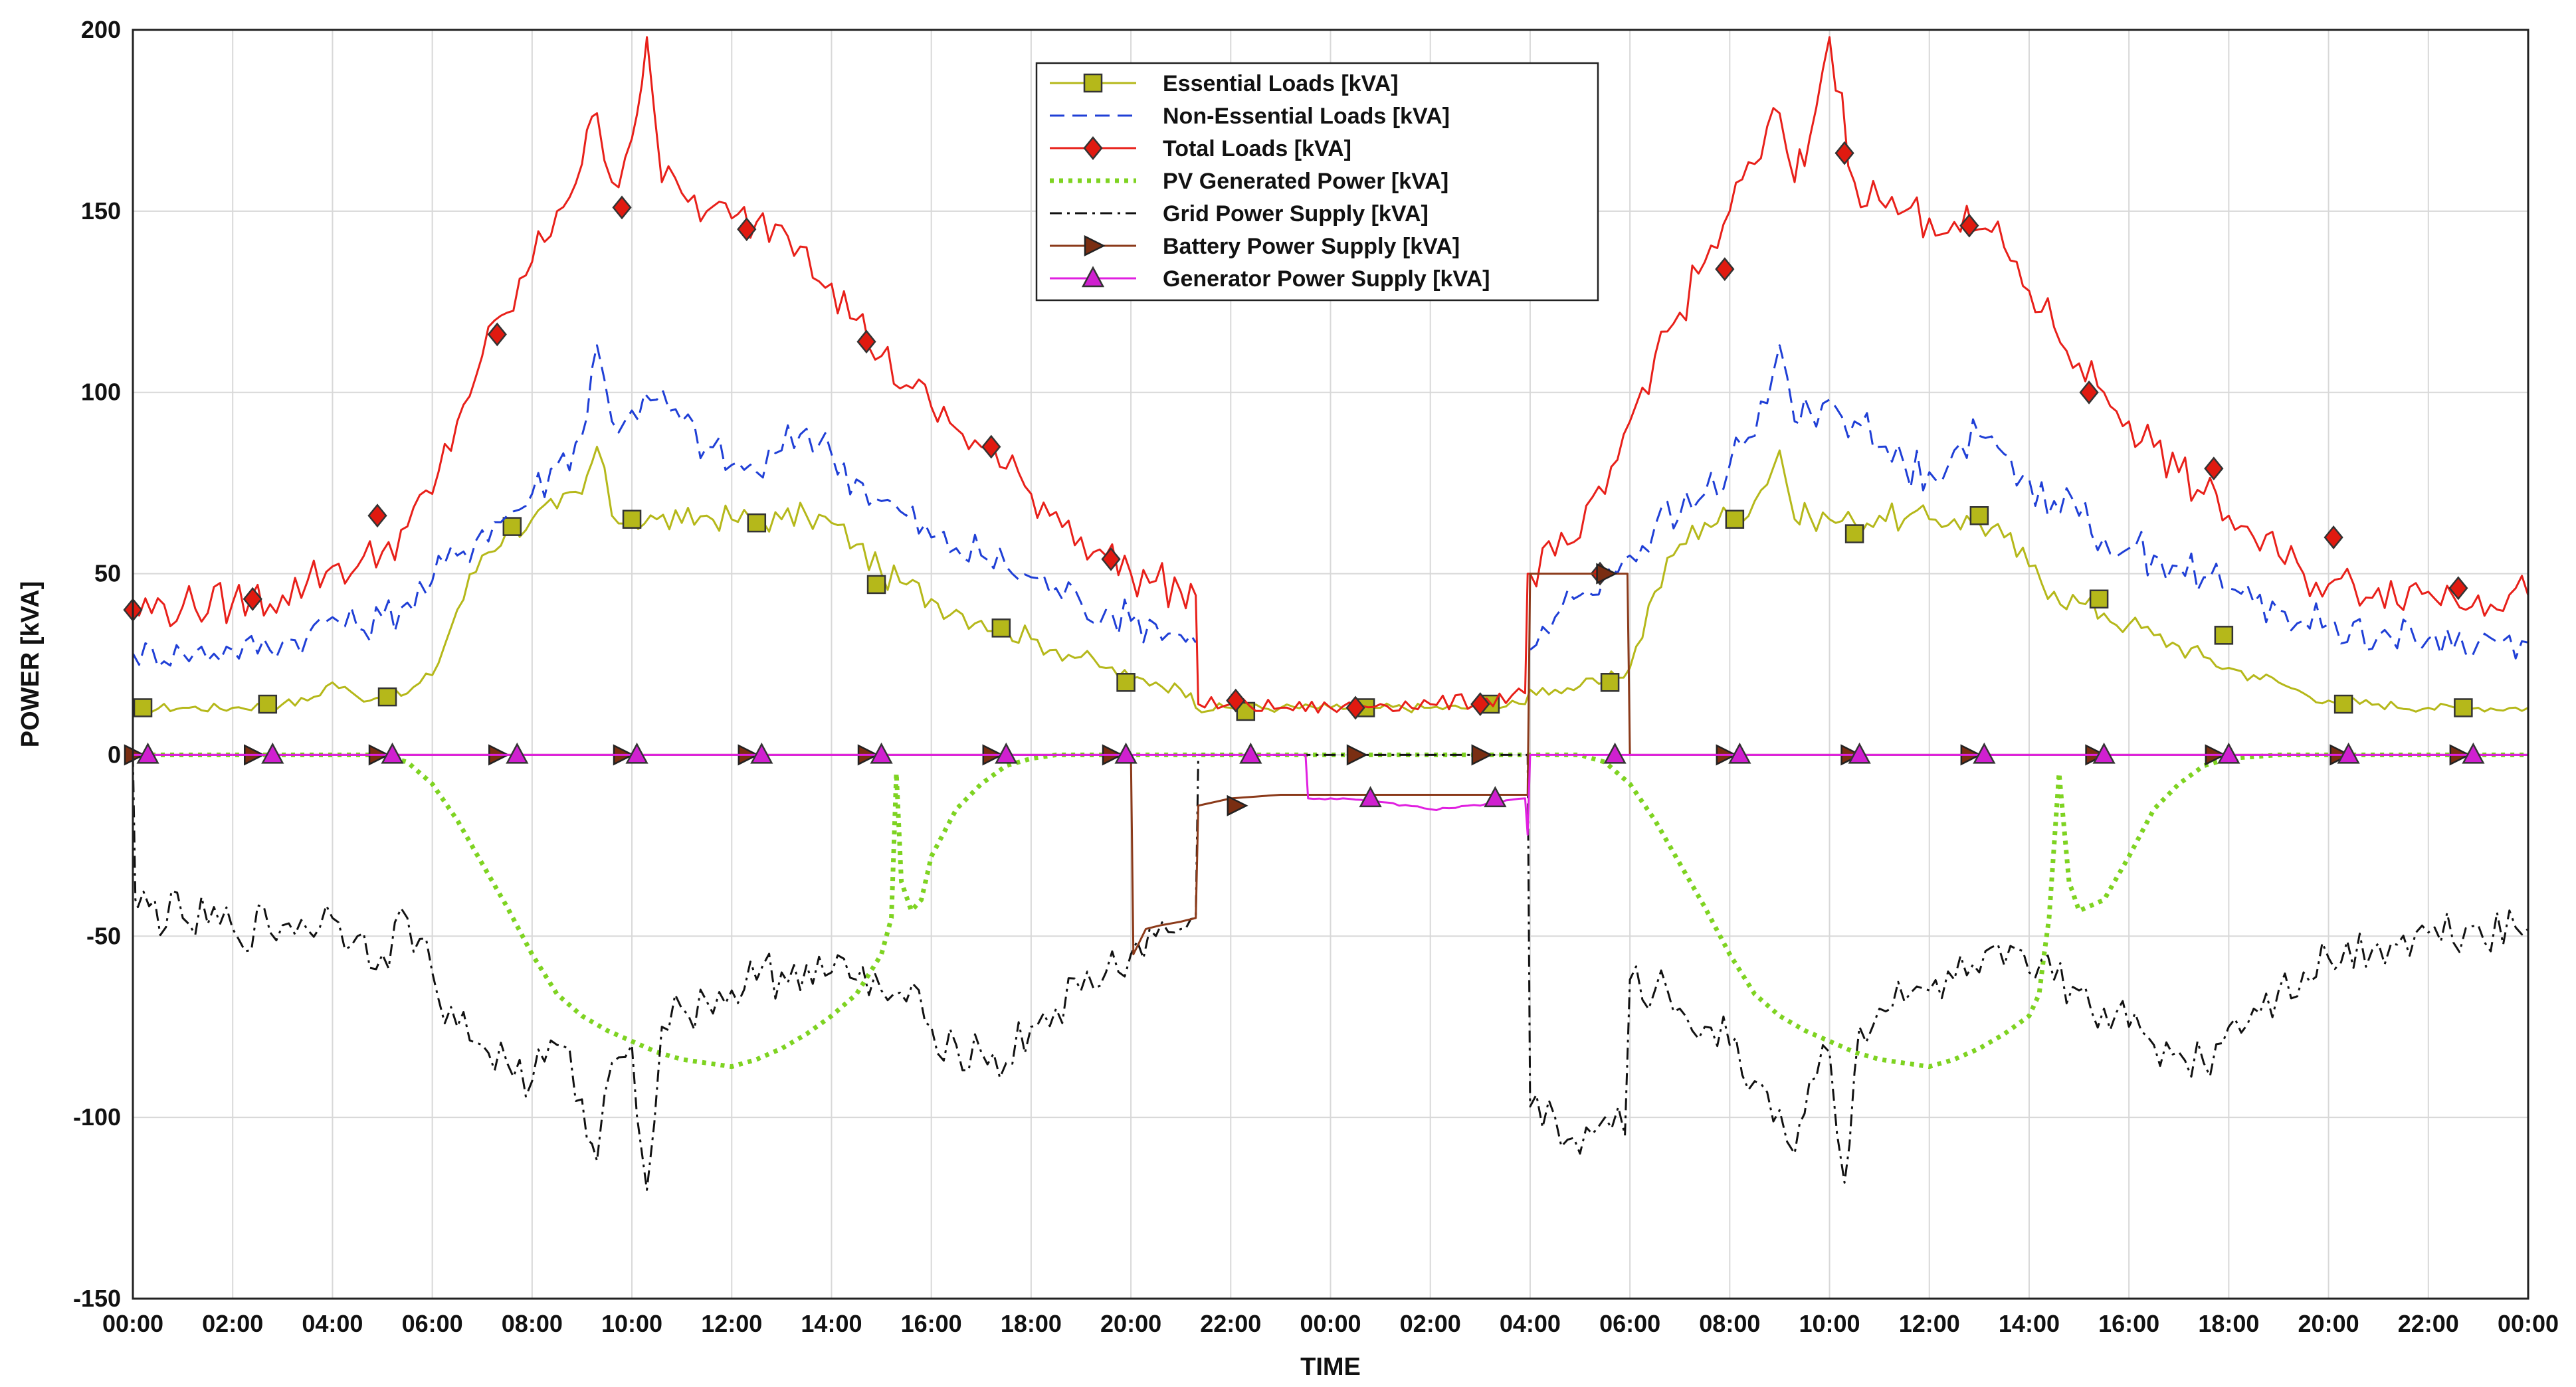  What do you see at coordinates (107, 573) in the screenshot?
I see `y-tick-label: 50` at bounding box center [107, 573].